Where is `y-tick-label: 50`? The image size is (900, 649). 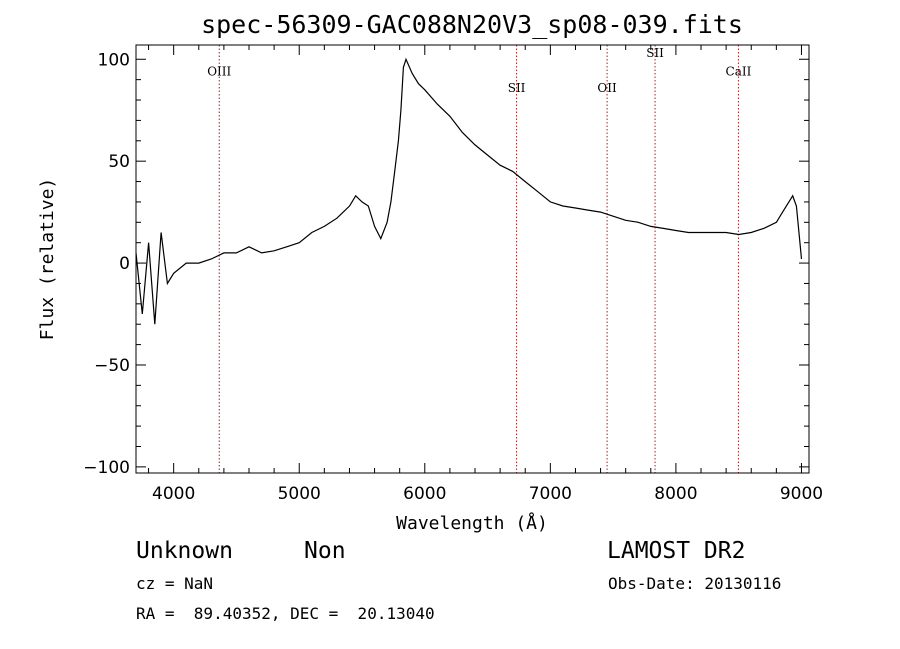 y-tick-label: 50 is located at coordinates (119, 162).